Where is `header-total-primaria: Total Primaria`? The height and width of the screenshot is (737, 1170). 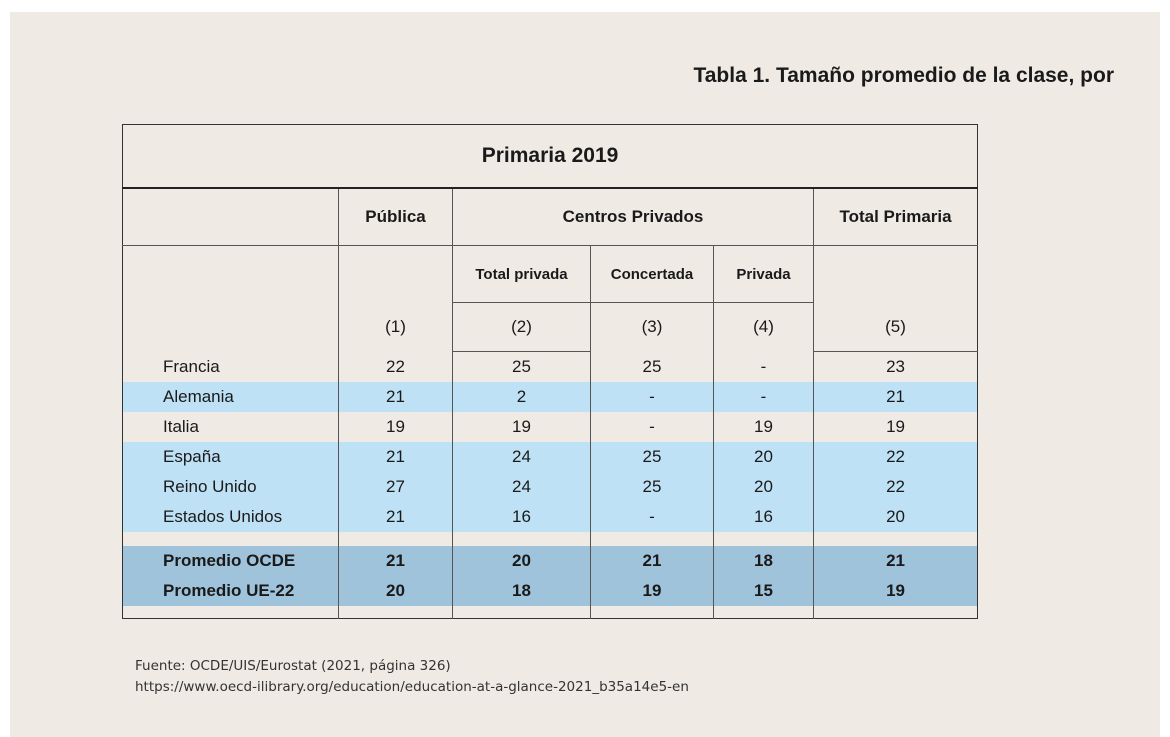 header-total-primaria: Total Primaria is located at coordinates (895, 217).